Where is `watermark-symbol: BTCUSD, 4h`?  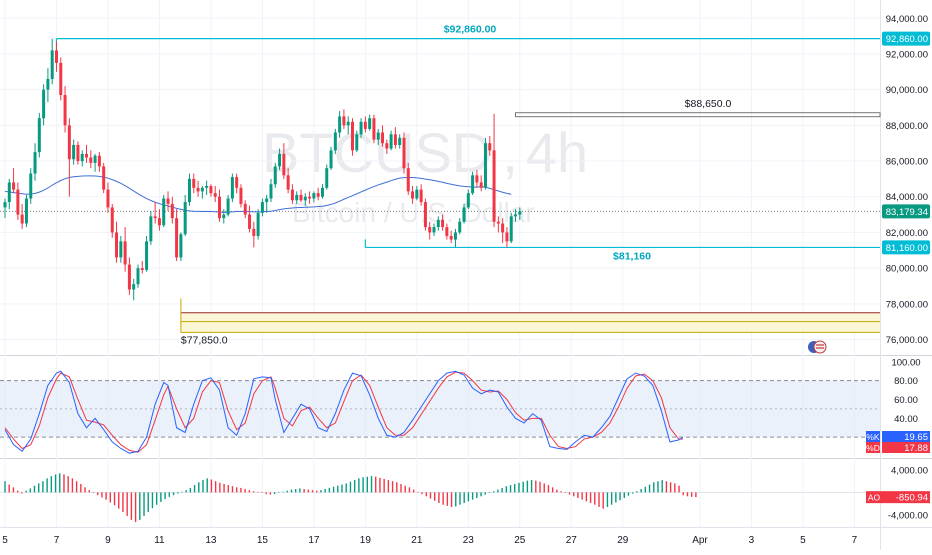
watermark-symbol: BTCUSD, 4h is located at coordinates (425, 152).